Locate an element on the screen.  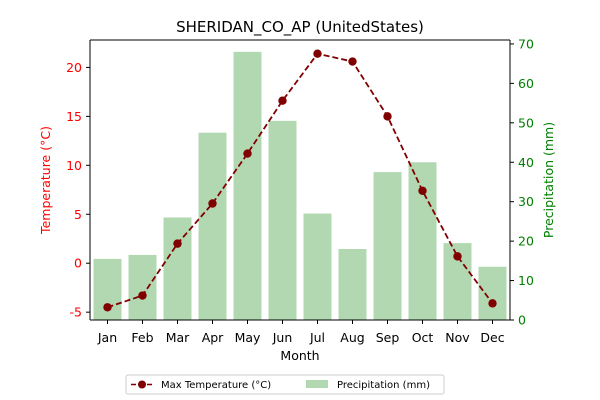
legend-frame is located at coordinates (285, 384).